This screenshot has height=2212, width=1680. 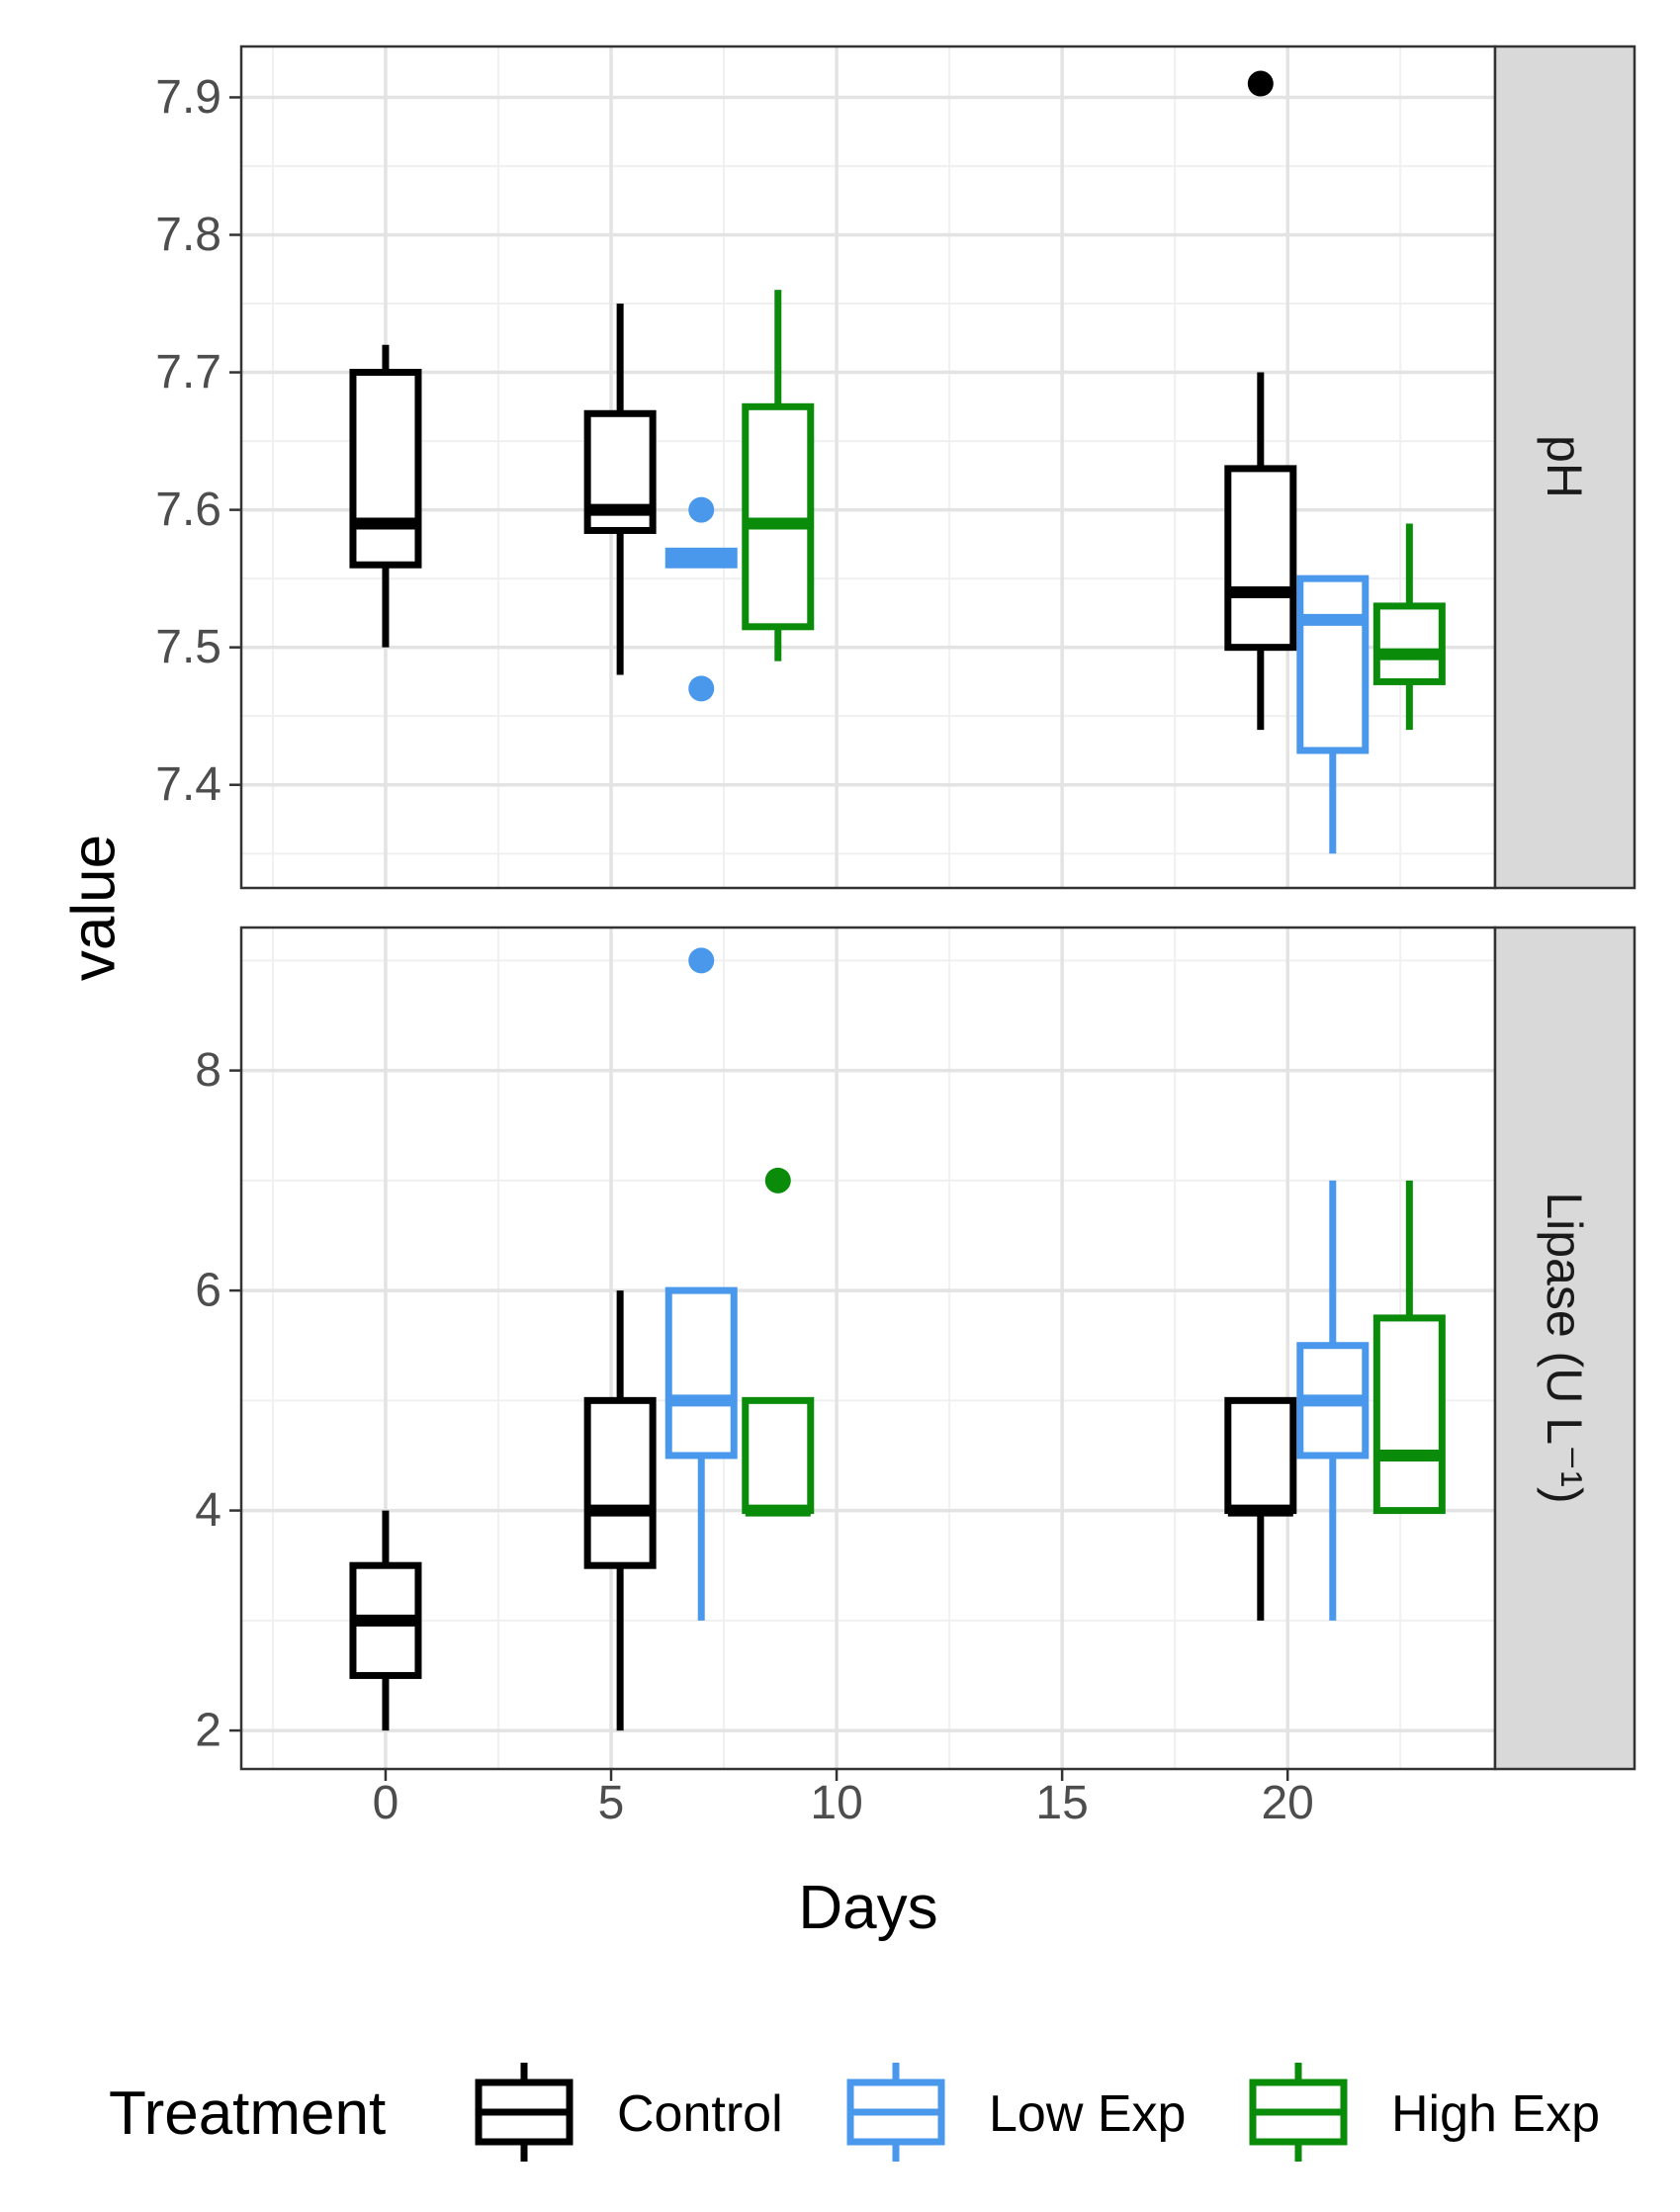 I want to click on y-tick-label: 7.7, so click(x=188, y=372).